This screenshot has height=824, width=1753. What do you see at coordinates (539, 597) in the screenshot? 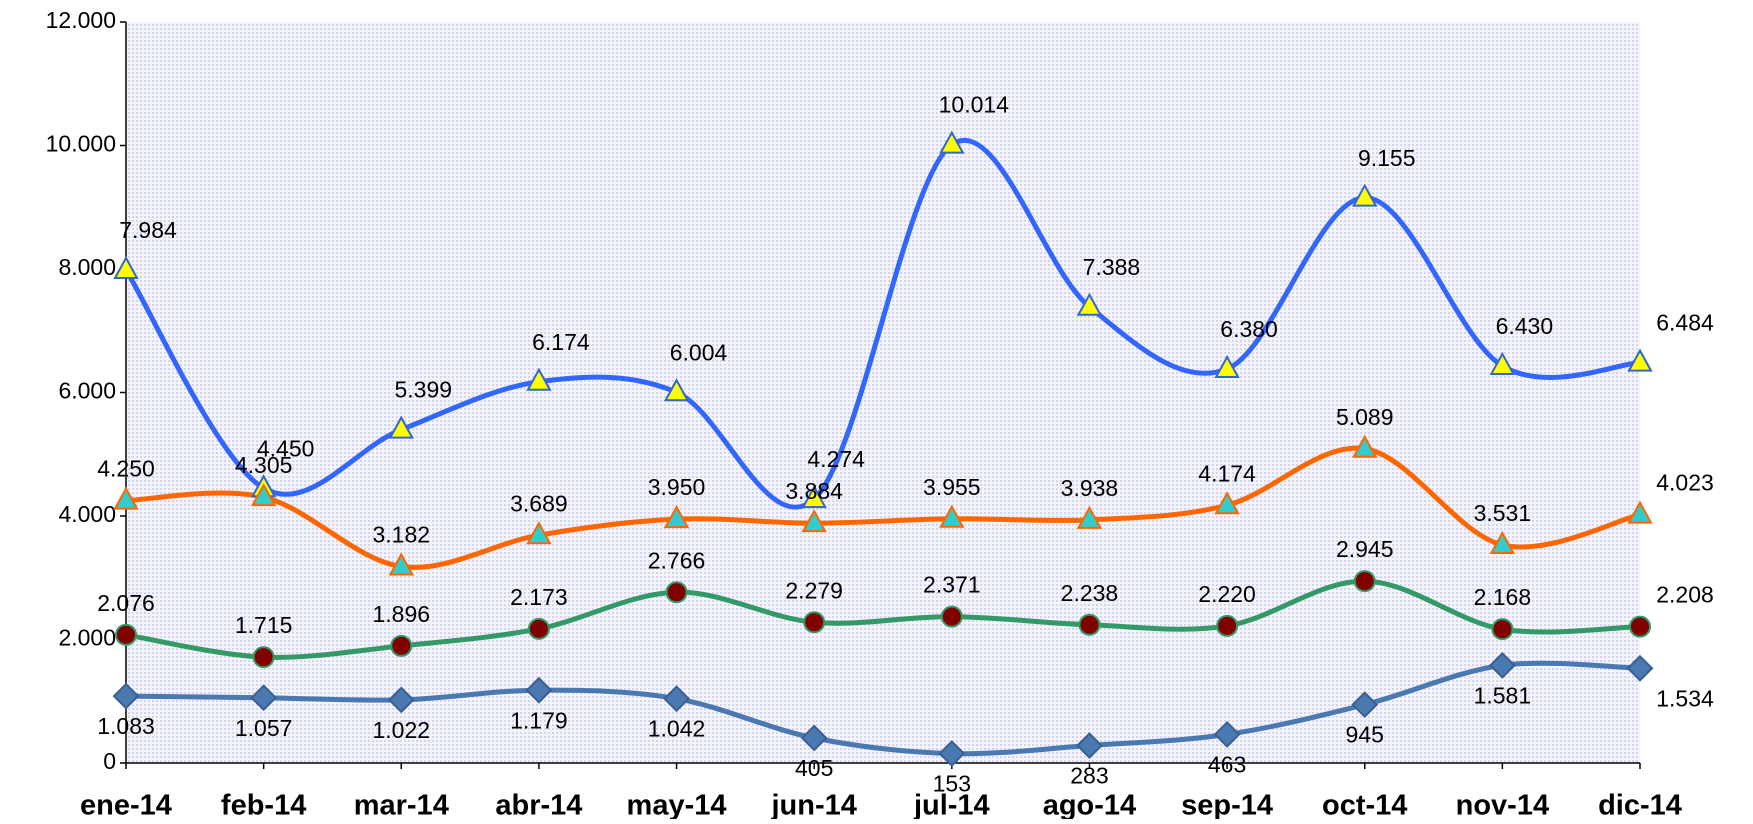
I see `value-label: 2.173` at bounding box center [539, 597].